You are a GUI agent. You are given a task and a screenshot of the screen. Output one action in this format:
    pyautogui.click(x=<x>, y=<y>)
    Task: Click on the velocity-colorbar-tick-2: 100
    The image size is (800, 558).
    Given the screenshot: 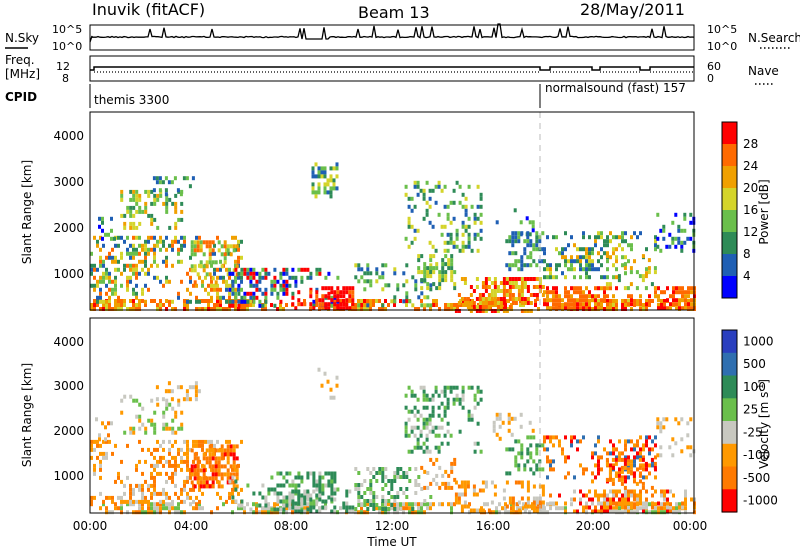 What is the action you would take?
    pyautogui.click(x=754, y=387)
    